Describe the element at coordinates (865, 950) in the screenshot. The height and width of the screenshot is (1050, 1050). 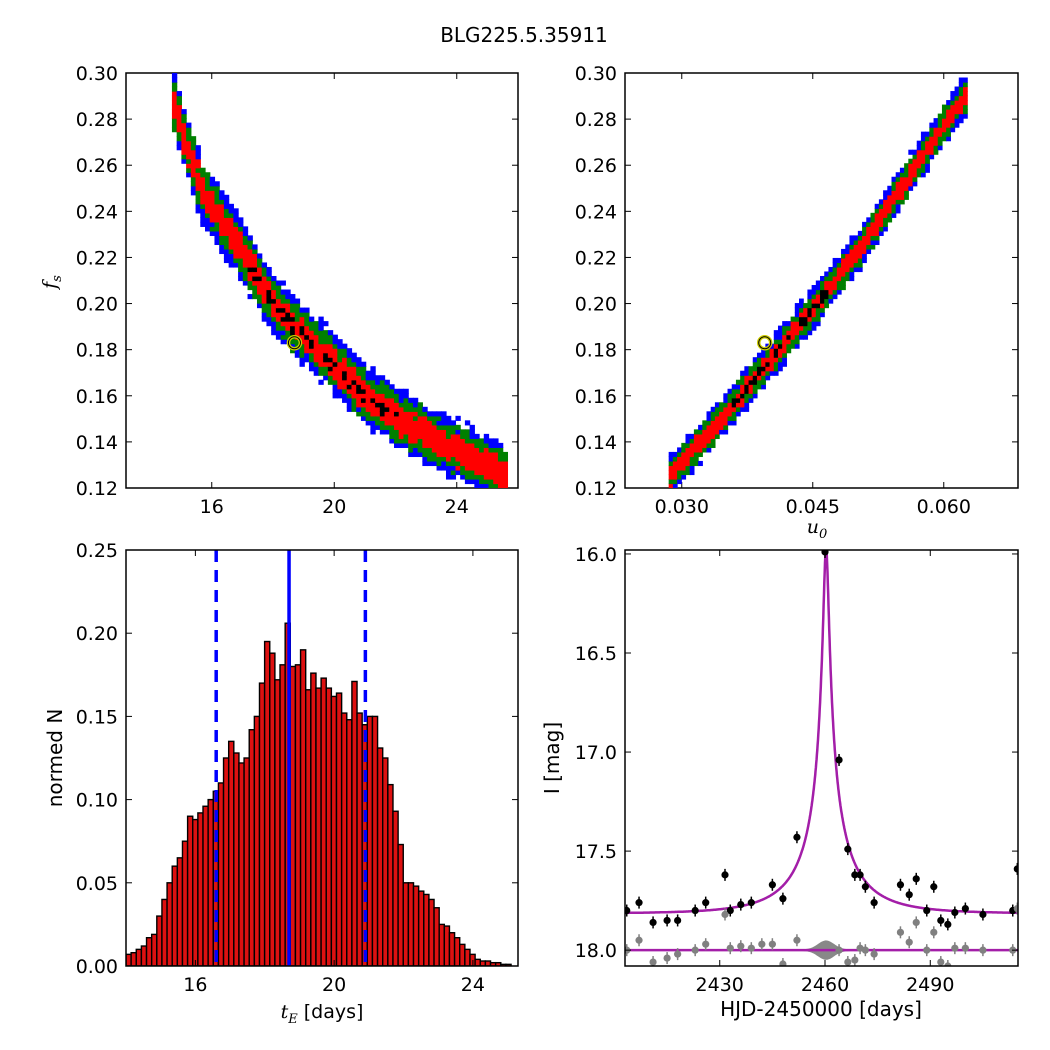
I see `residual-point` at that location.